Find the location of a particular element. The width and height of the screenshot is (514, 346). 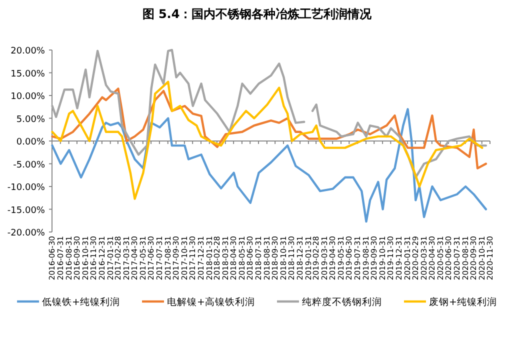

legend-label: 电解镍+高镍铁利润 is located at coordinates (211, 302).